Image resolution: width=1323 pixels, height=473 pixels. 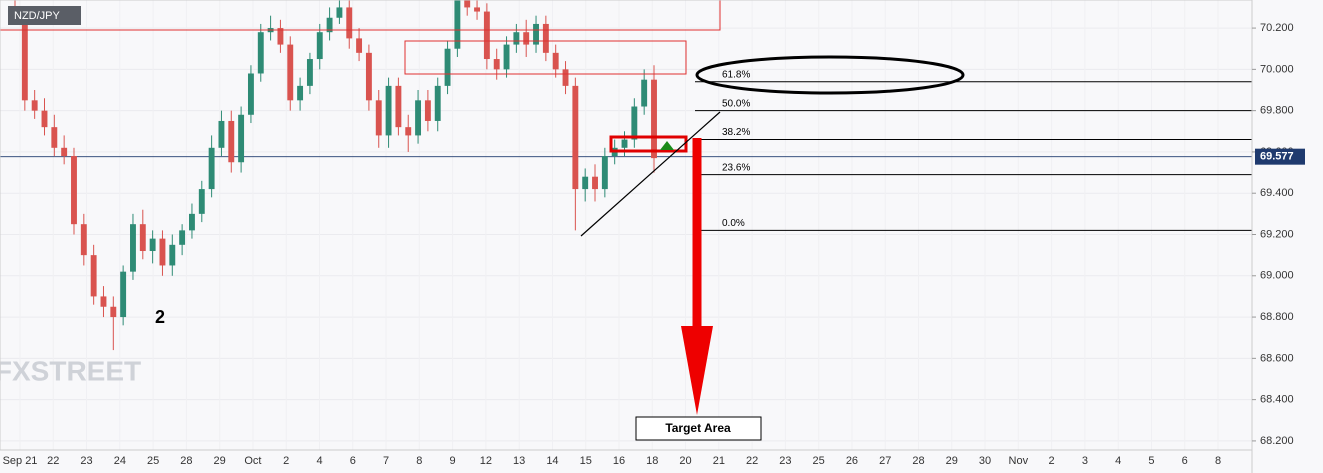 I want to click on symbol-badge, so click(x=44, y=15).